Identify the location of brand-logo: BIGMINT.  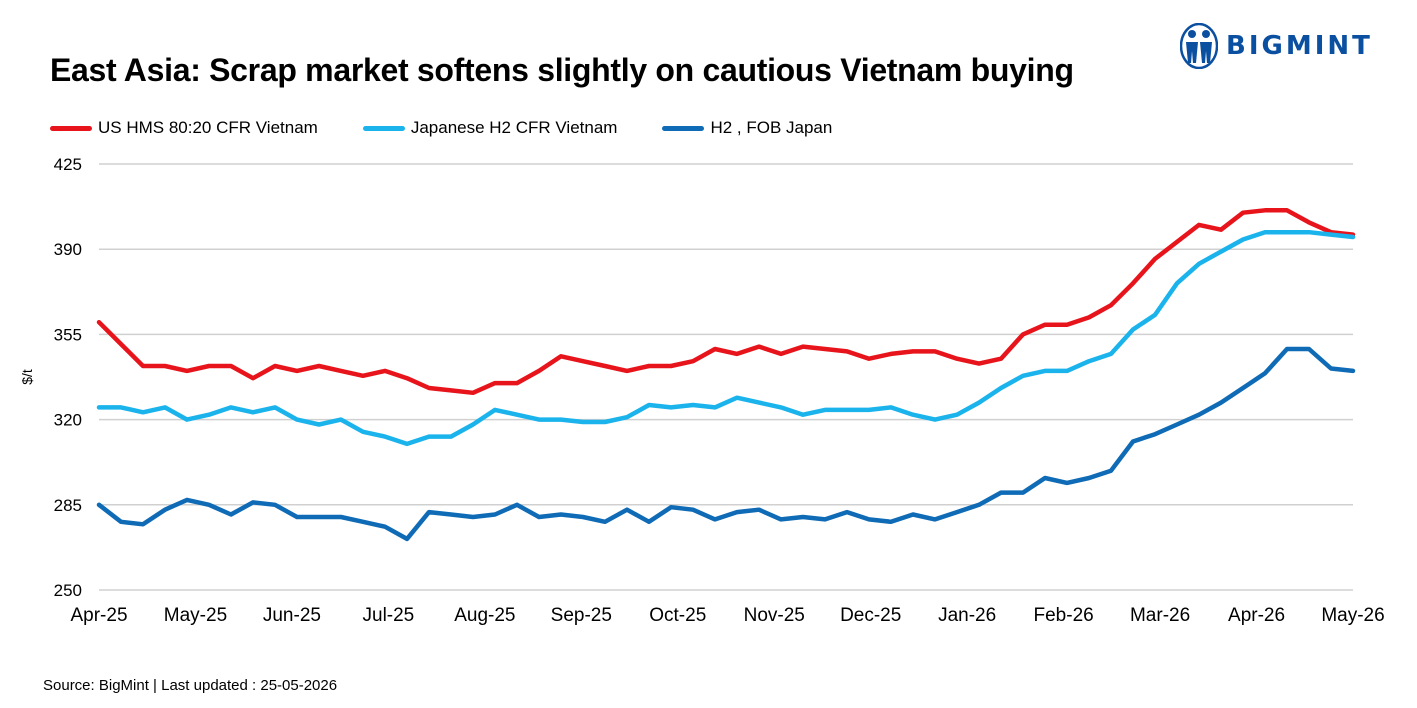
(1276, 46).